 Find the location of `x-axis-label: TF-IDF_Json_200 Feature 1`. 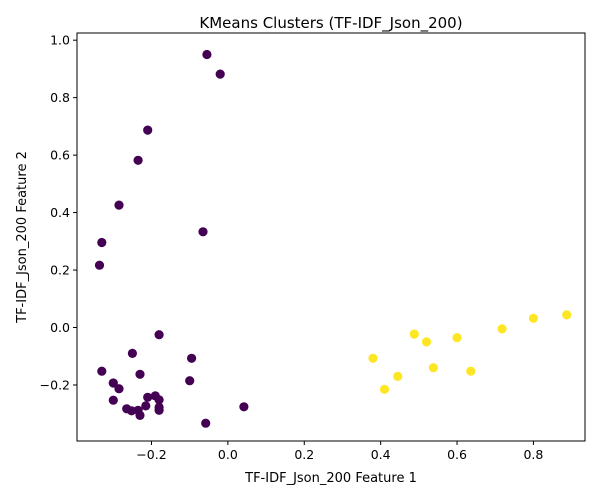

x-axis-label: TF-IDF_Json_200 Feature 1 is located at coordinates (330, 478).